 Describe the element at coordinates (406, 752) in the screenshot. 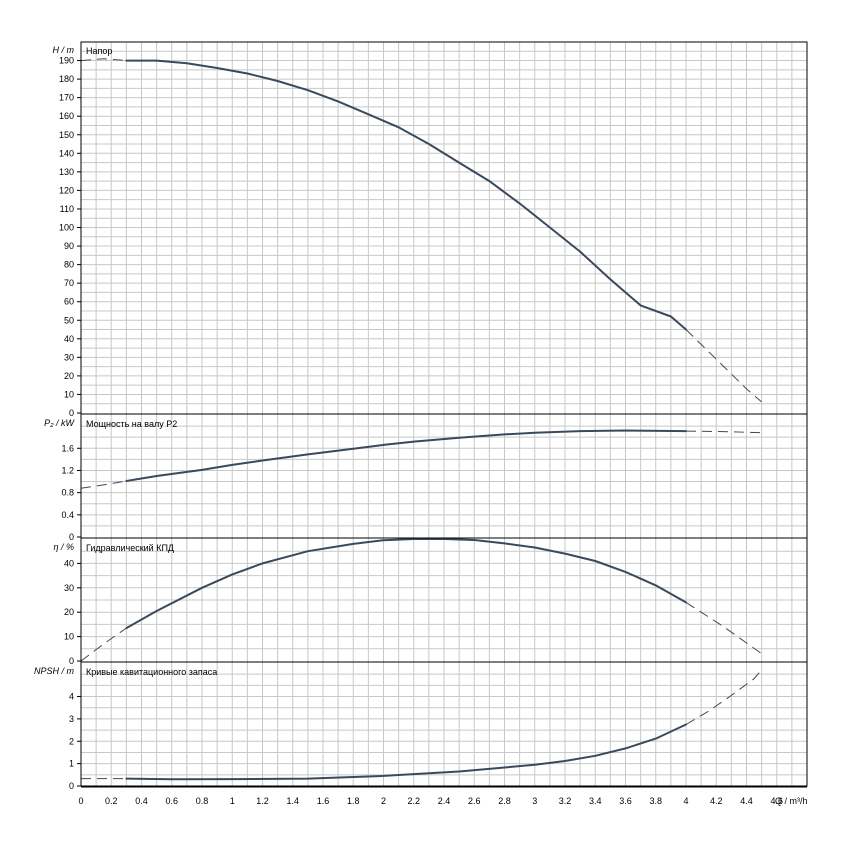

I see `curve-solid-npsh` at that location.